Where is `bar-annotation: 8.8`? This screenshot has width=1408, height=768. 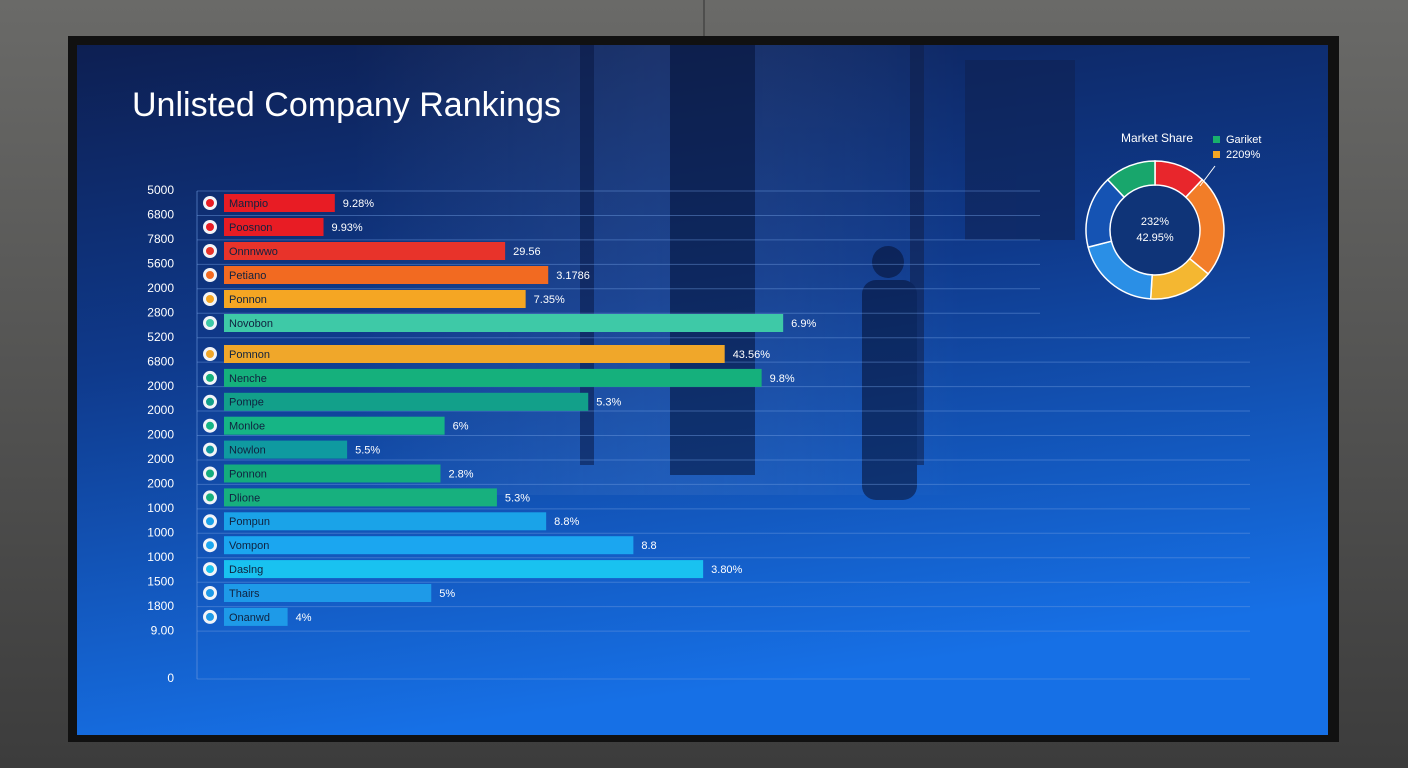 bar-annotation: 8.8 is located at coordinates (648, 546).